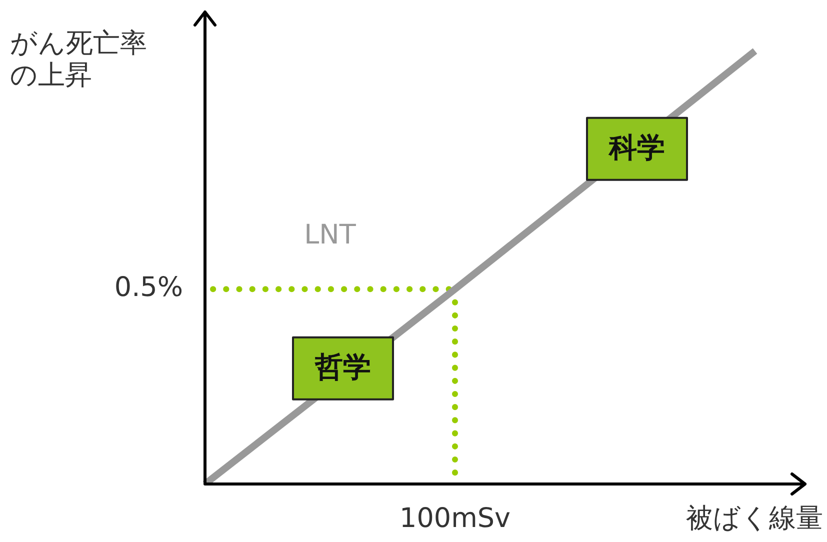 The image size is (827, 542). What do you see at coordinates (754, 519) in the screenshot?
I see `x-axis-title: 被ばく線量` at bounding box center [754, 519].